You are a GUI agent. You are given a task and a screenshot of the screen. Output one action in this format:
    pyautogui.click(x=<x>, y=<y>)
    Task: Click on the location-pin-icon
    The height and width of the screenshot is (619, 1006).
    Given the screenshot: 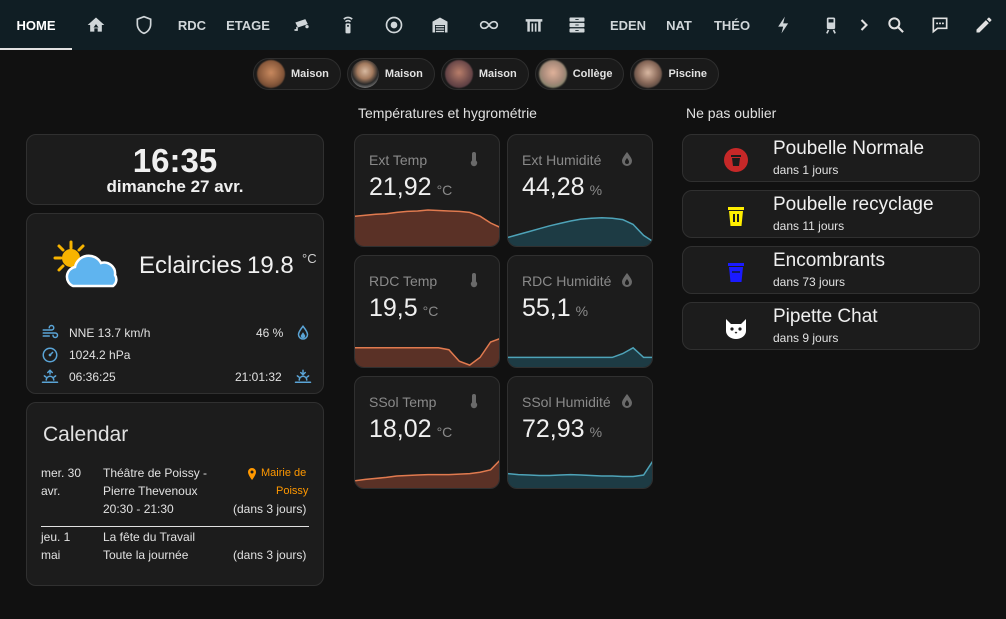 What is the action you would take?
    pyautogui.click(x=252, y=474)
    